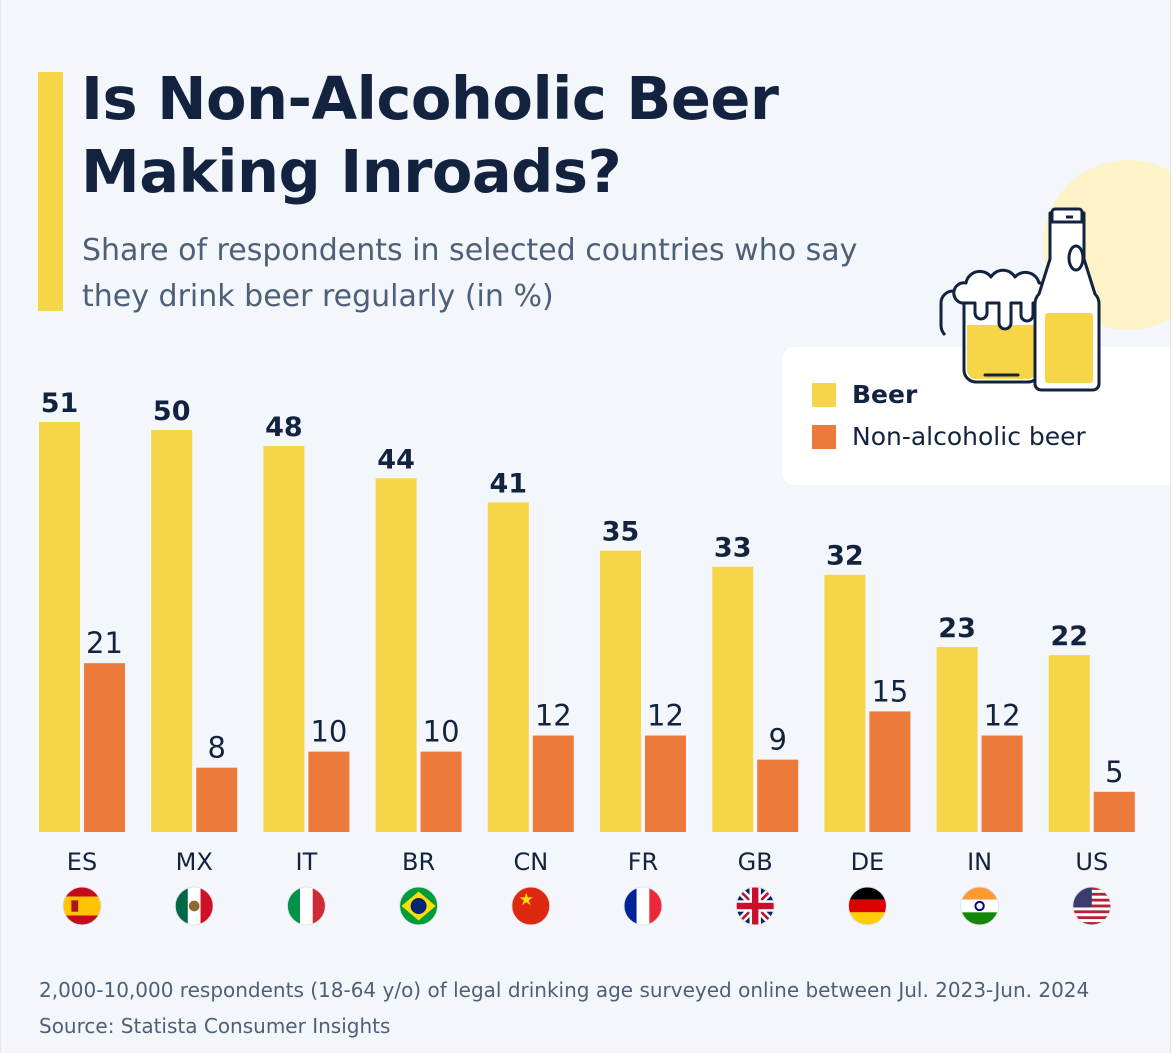 This screenshot has height=1053, width=1176. What do you see at coordinates (509, 483) in the screenshot?
I see `value-label-beer-cn: 41` at bounding box center [509, 483].